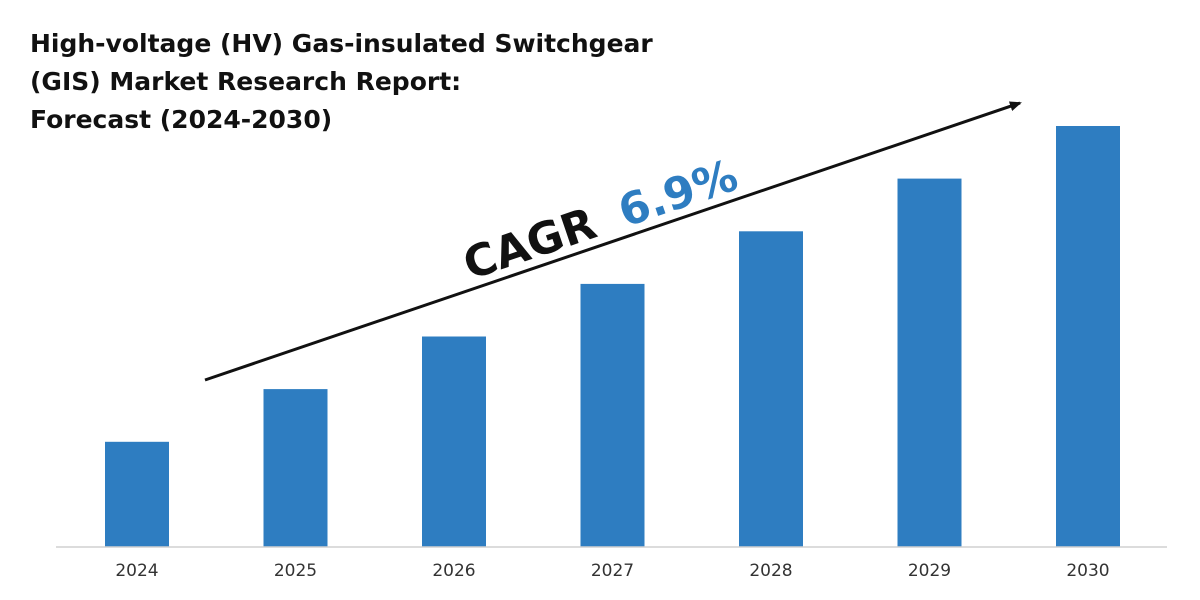  Describe the element at coordinates (1088, 336) in the screenshot. I see `bar-2030` at that location.